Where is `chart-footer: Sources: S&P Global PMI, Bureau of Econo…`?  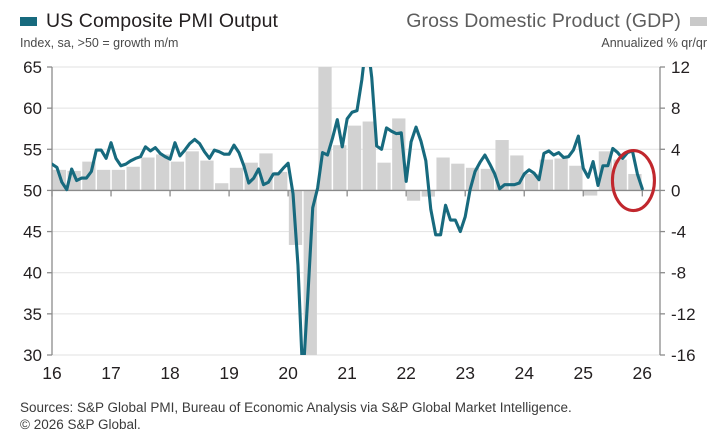
chart-footer: Sources: S&P Global PMI, Bureau of Econo… is located at coordinates (365, 416).